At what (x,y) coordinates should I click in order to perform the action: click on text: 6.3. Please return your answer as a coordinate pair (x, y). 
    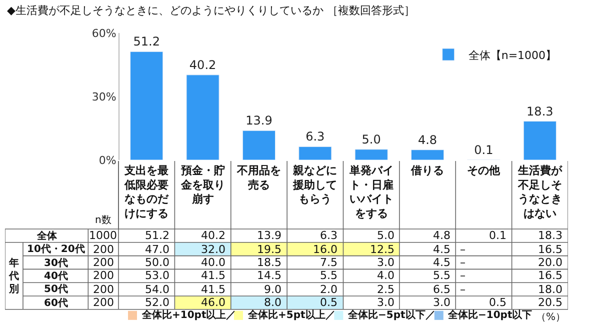
    Looking at the image, I should click on (315, 137).